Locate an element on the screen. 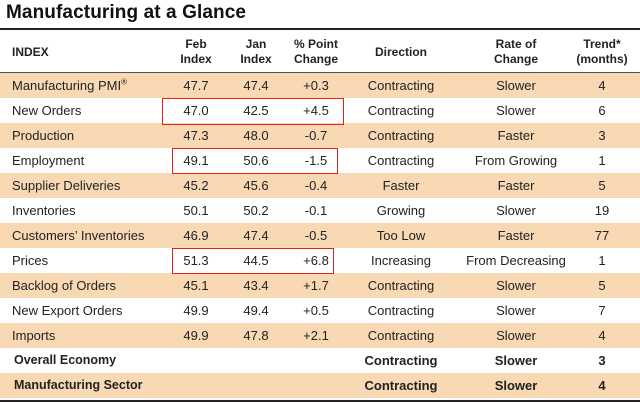 This screenshot has height=403, width=640. cell-feb: 45.1 is located at coordinates (196, 285).